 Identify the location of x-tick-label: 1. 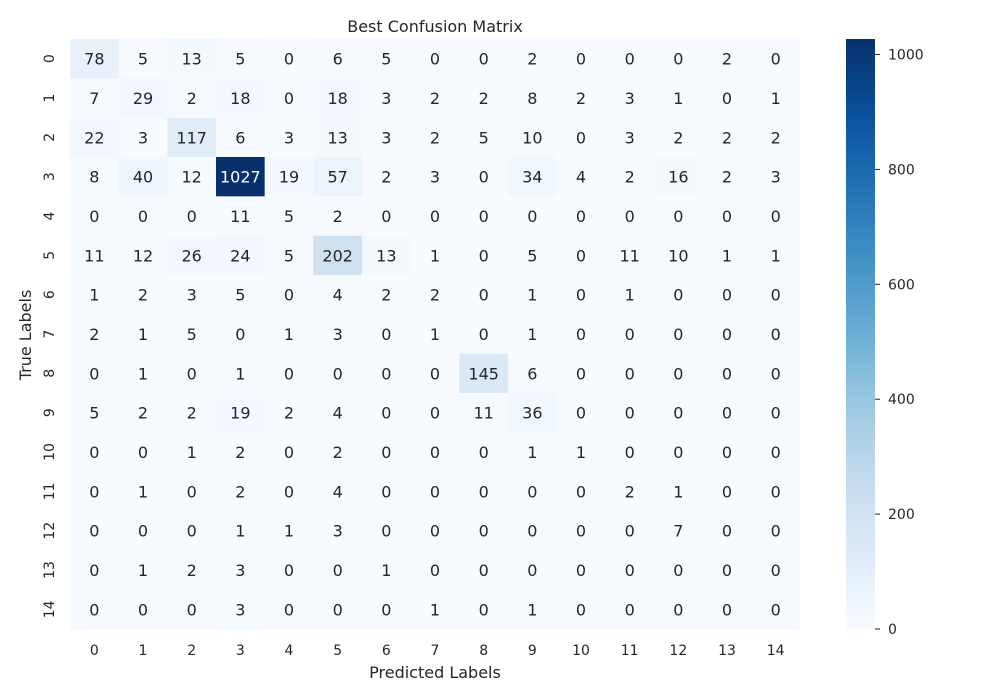
(143, 651).